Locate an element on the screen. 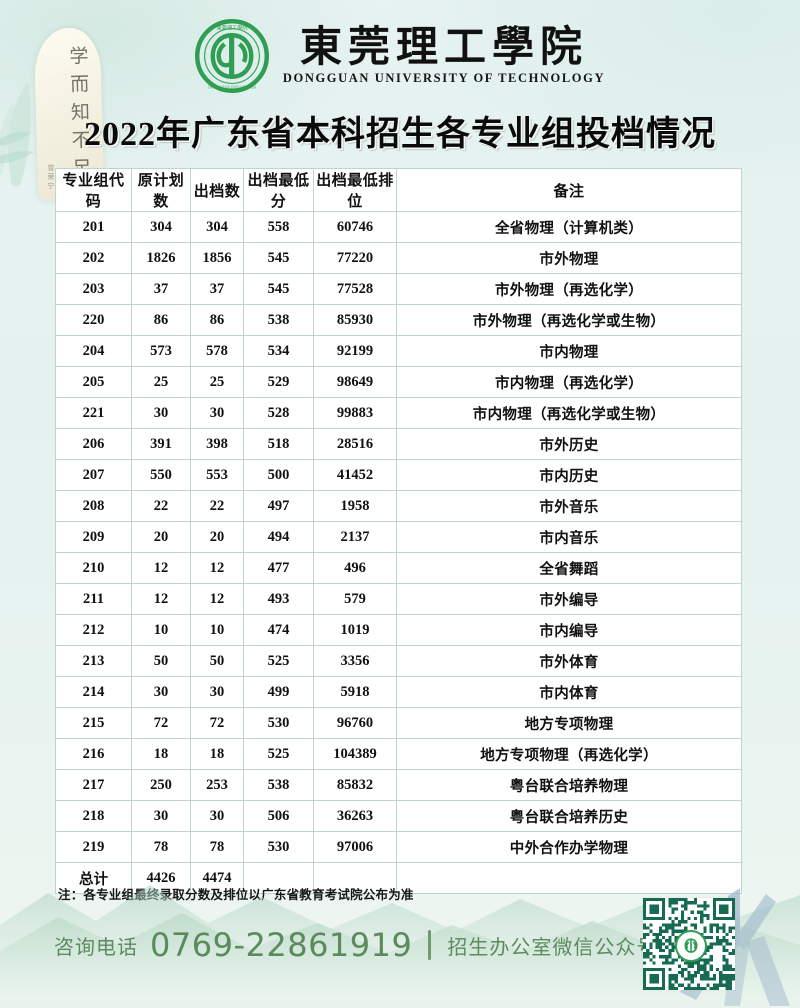 This screenshot has height=1008, width=800. qr-code-icon is located at coordinates (689, 944).